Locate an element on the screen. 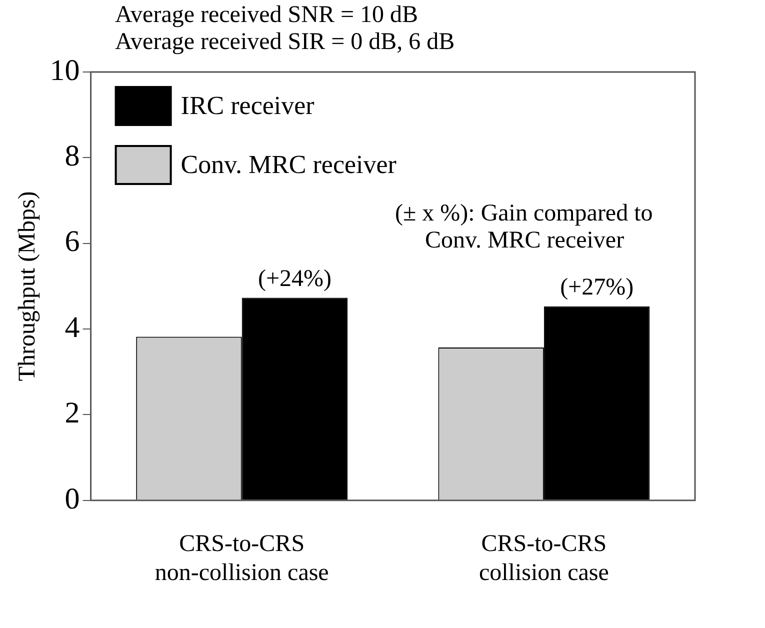  y-tick-label: 2 is located at coordinates (72, 413).